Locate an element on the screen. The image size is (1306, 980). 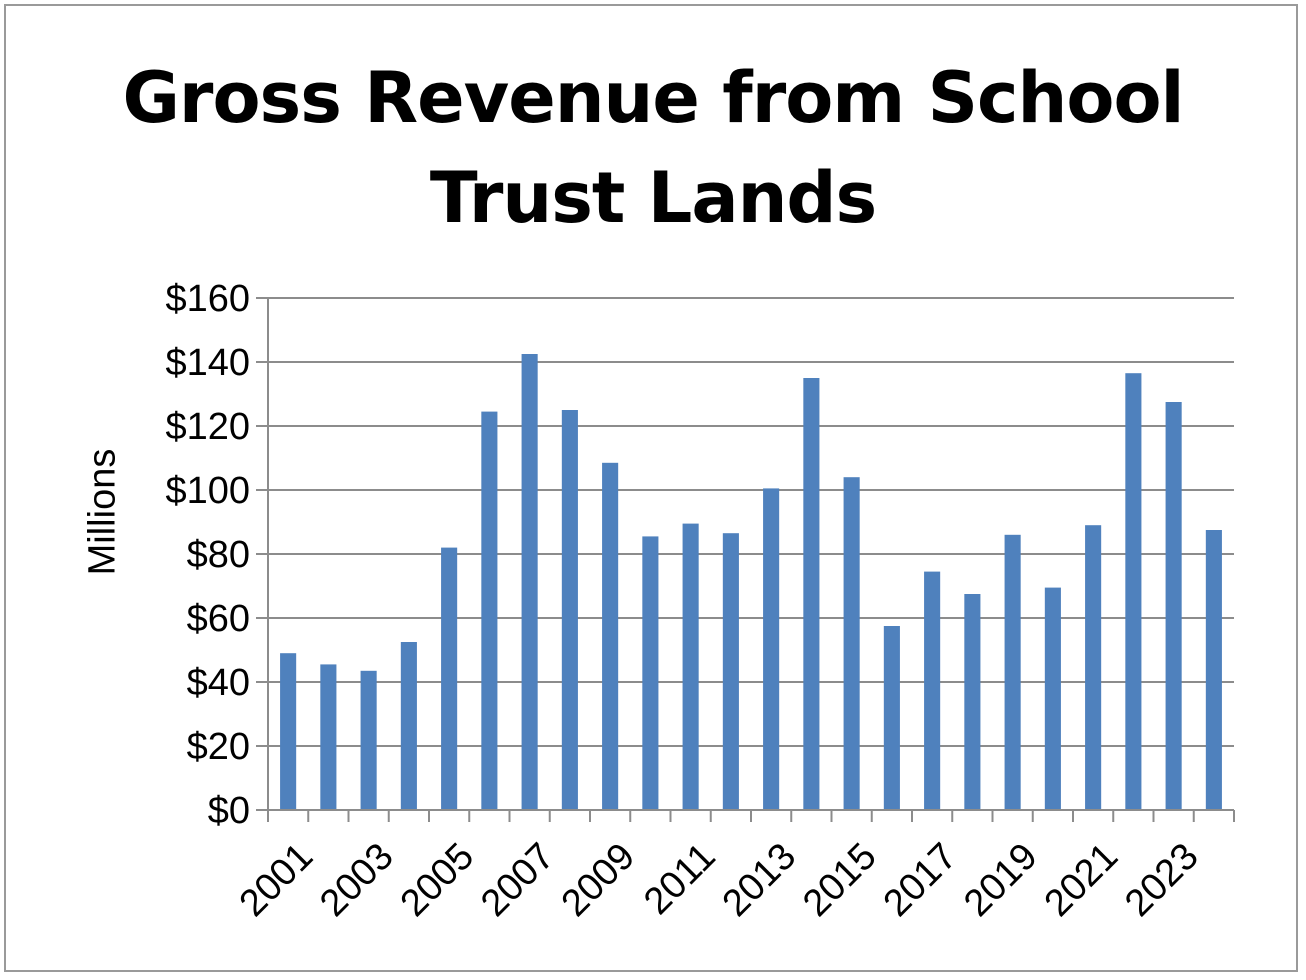
chart-title-line-2: Trust Lands is located at coordinates (653, 198).